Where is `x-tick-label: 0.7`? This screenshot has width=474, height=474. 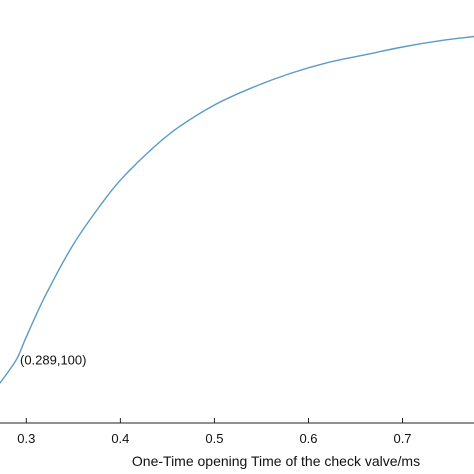
x-tick-label: 0.7 is located at coordinates (402, 438).